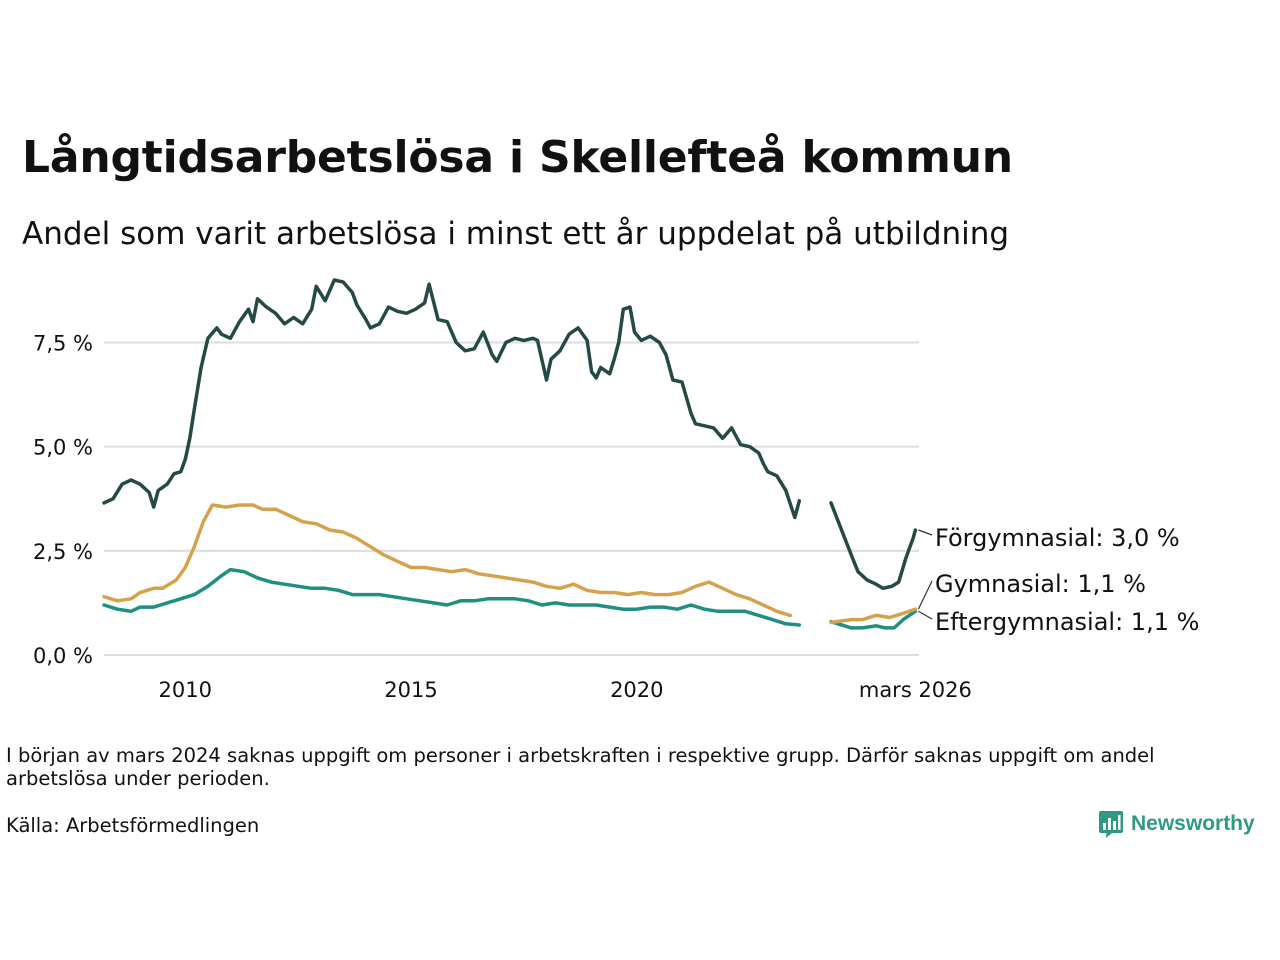  I want to click on newsworthy-logo-icon, so click(1111, 824).